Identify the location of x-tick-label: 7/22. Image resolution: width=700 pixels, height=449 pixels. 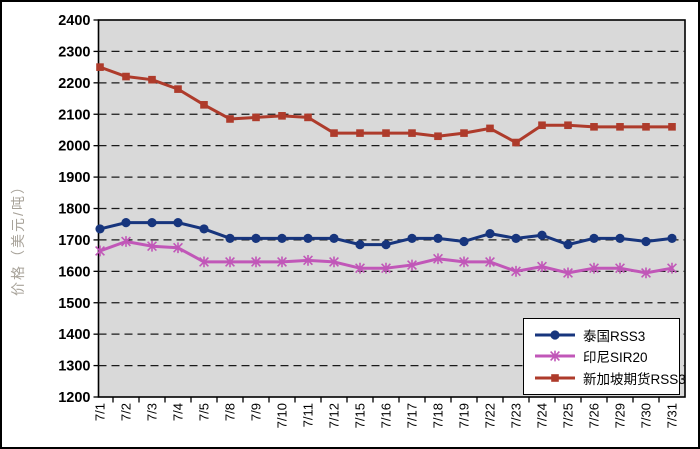
(490, 415).